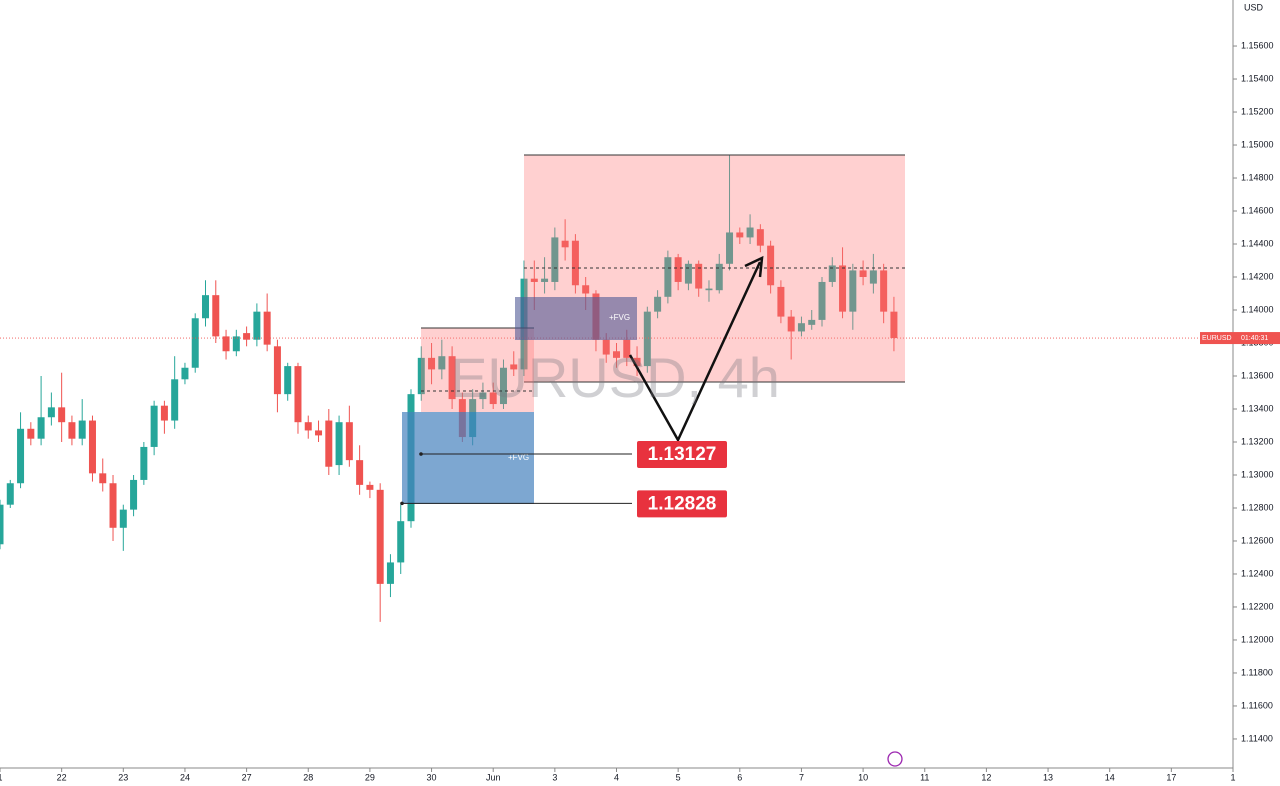  I want to click on x-tick-label: 6, so click(739, 777).